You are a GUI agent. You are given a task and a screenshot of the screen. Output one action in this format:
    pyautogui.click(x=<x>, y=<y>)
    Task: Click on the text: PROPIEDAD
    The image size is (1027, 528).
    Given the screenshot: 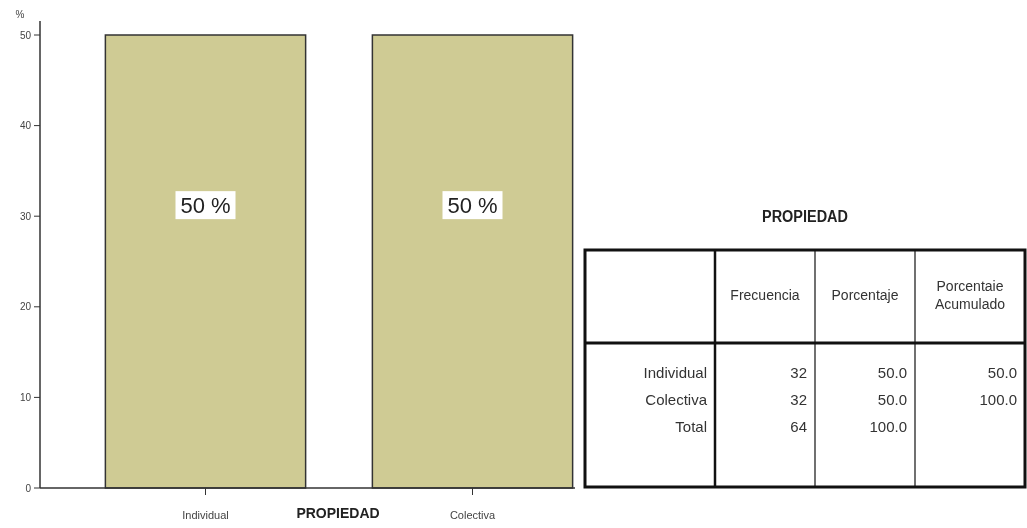 What is the action you would take?
    pyautogui.click(x=805, y=216)
    